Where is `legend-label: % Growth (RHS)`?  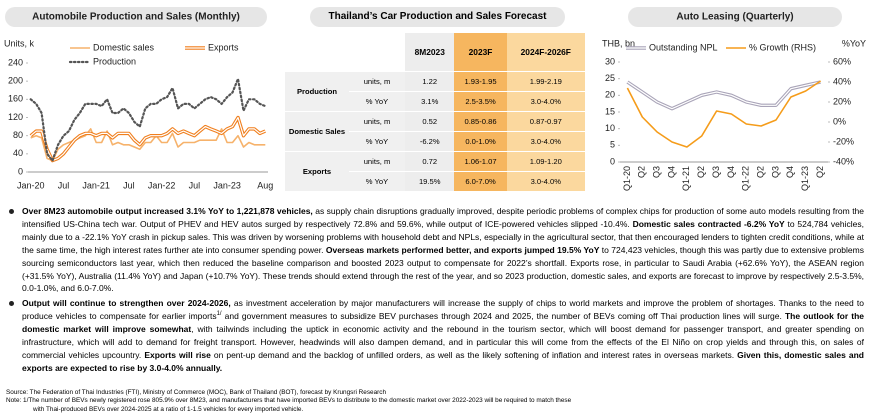 legend-label: % Growth (RHS) is located at coordinates (782, 47).